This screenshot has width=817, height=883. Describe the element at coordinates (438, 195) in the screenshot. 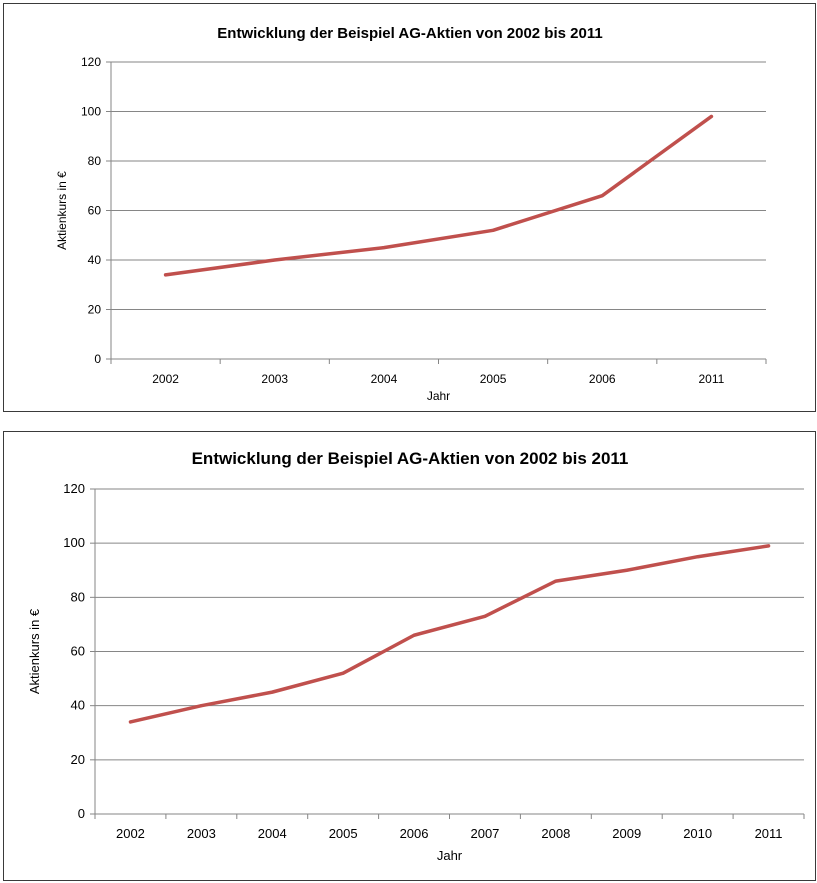

I see `series-line` at that location.